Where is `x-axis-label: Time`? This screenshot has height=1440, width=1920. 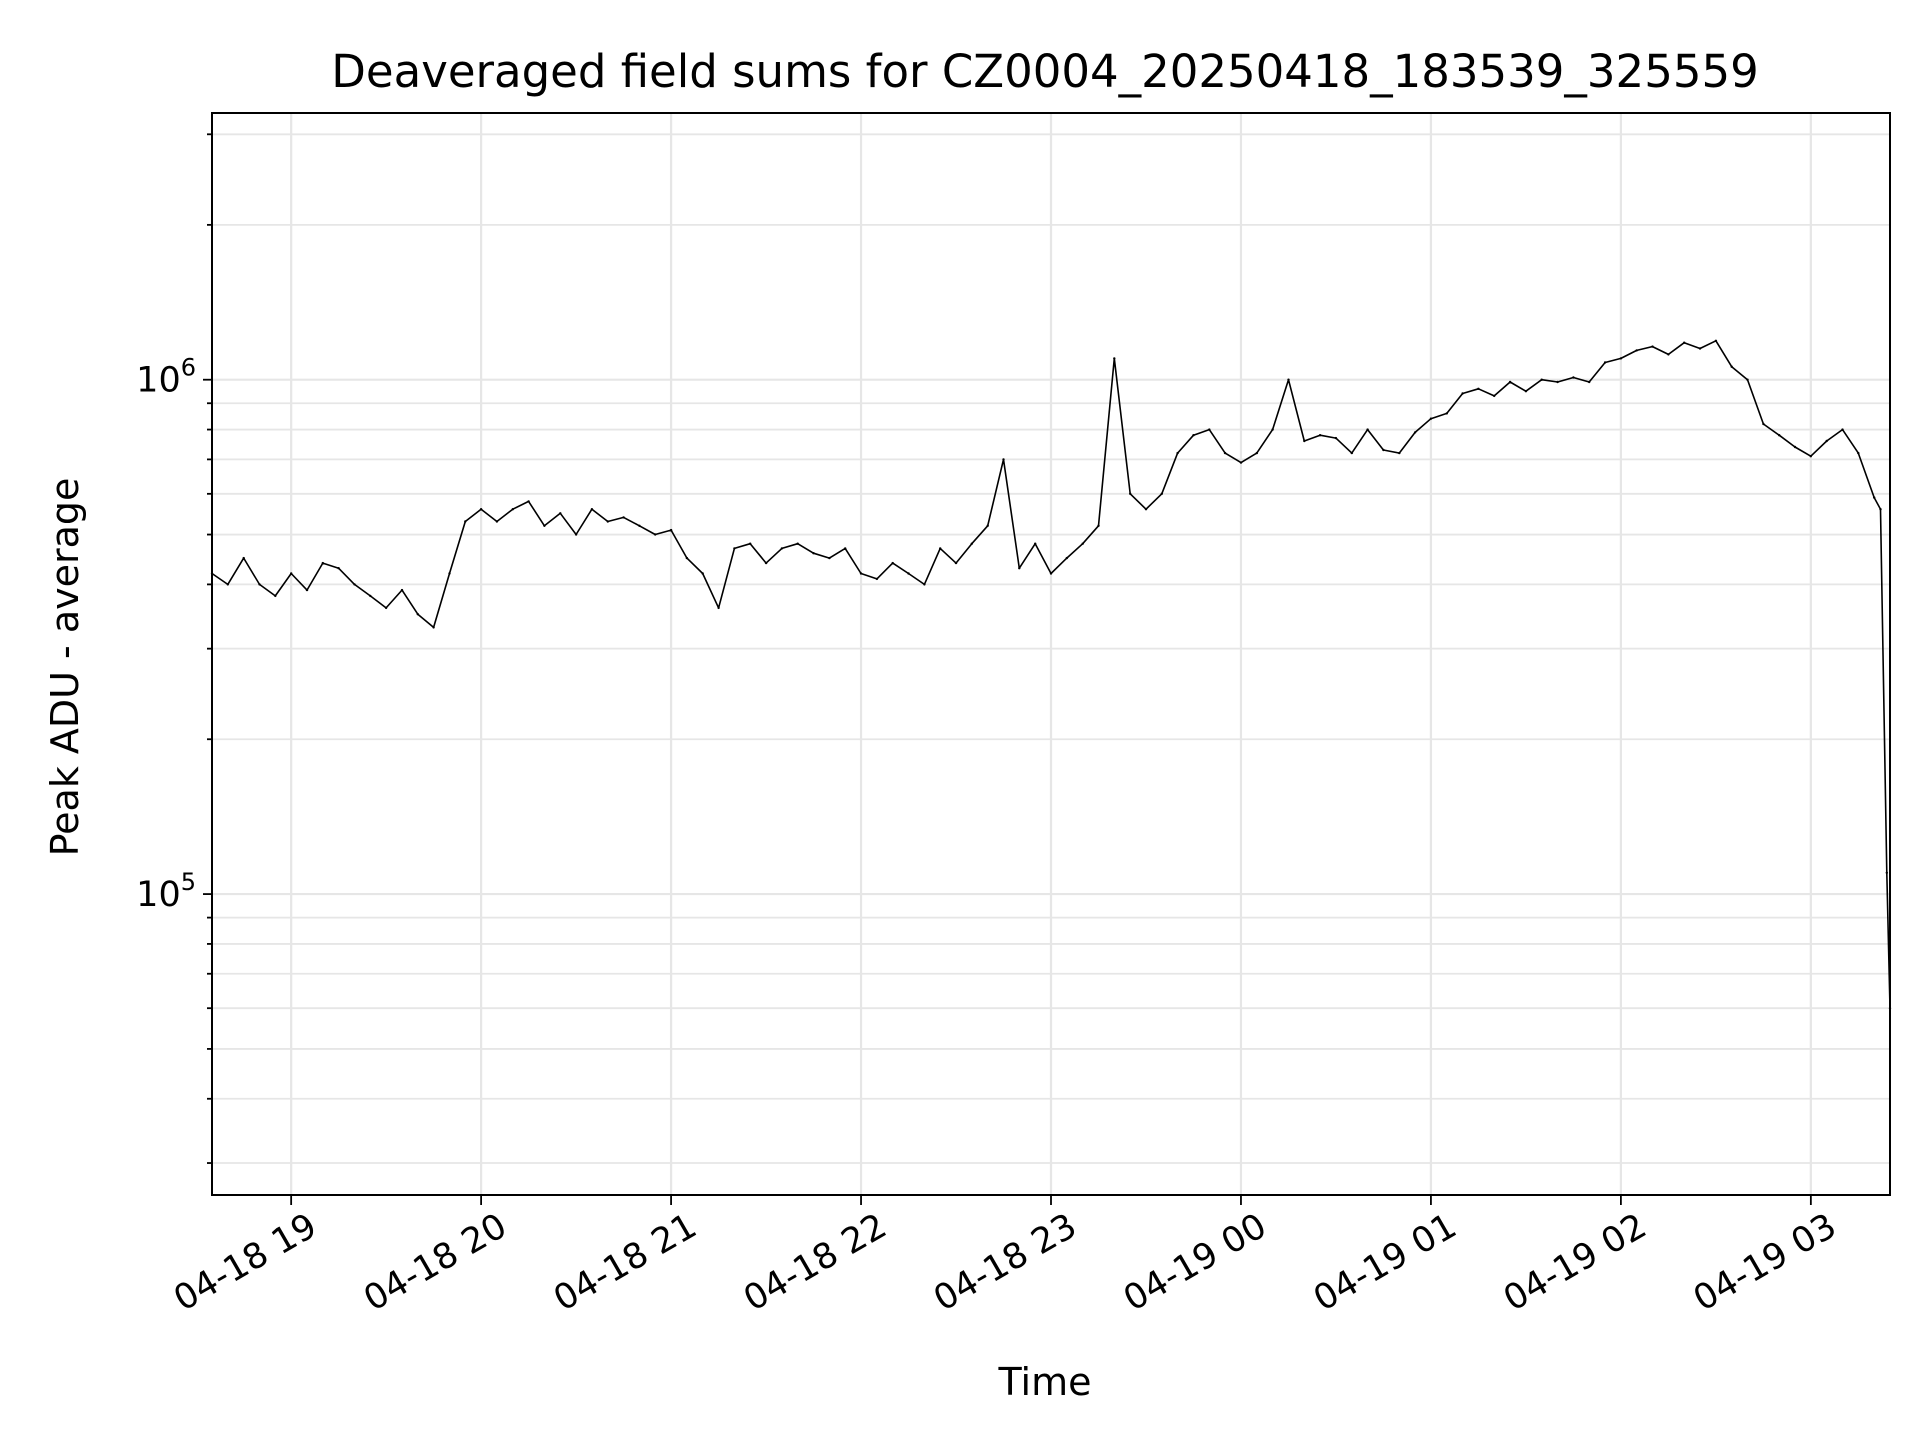 x-axis-label: Time is located at coordinates (1045, 1382).